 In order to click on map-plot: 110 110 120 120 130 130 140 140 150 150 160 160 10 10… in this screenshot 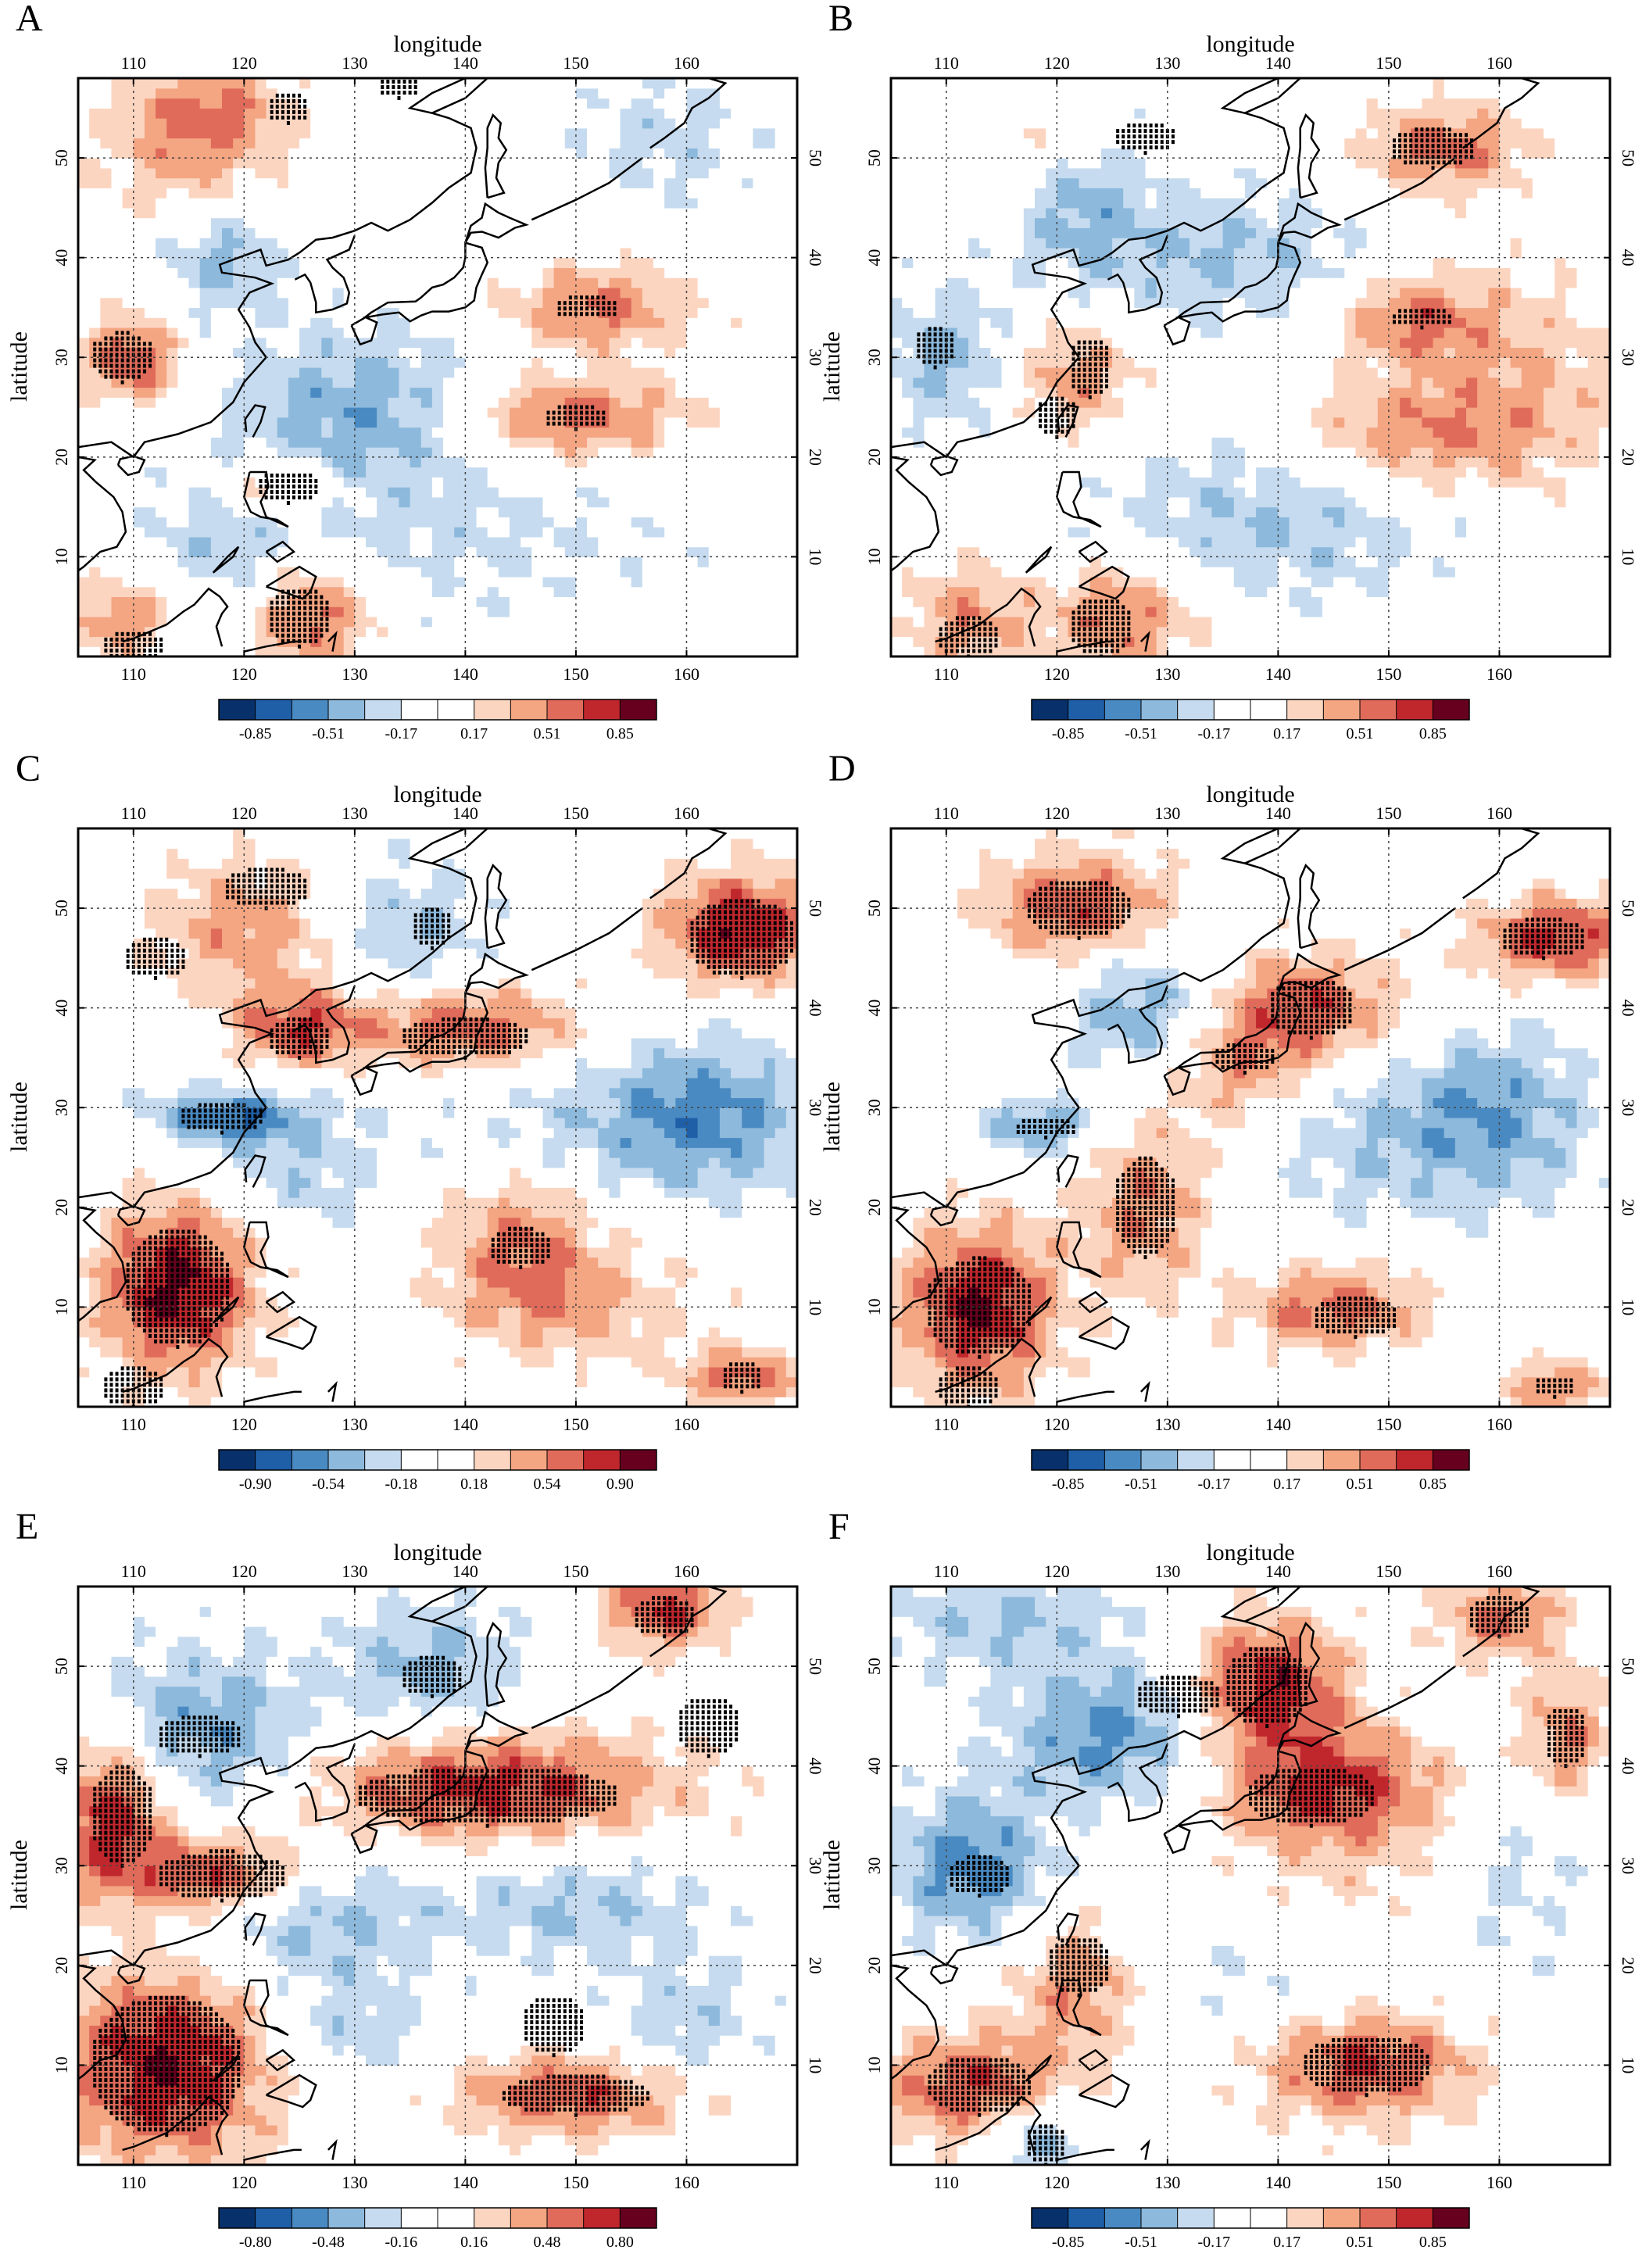, I will do `click(1251, 1906)`.